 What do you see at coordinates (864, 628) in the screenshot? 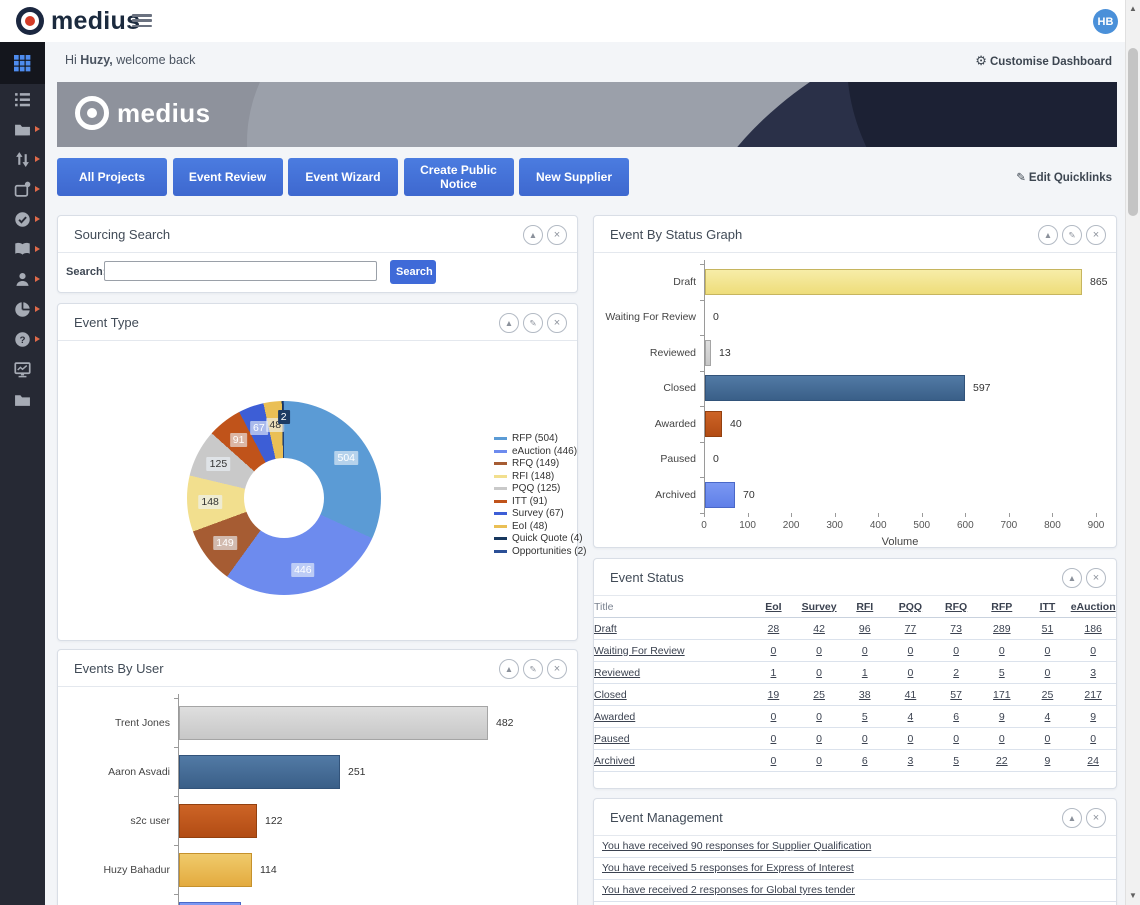
I see `status-count-link: 96` at bounding box center [864, 628].